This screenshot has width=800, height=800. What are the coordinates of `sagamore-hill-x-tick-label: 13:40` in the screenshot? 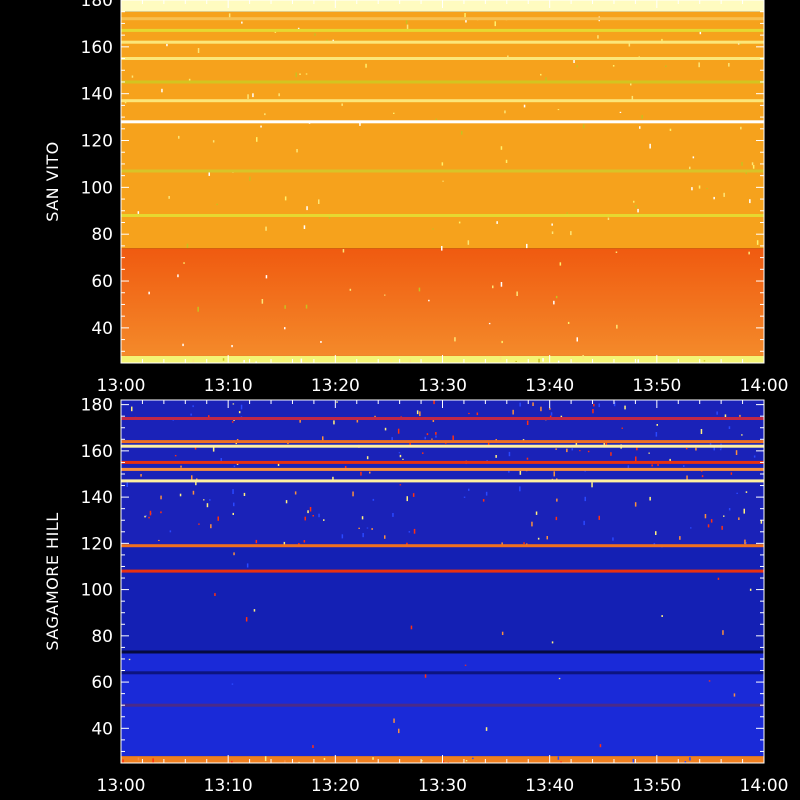 It's located at (549, 786).